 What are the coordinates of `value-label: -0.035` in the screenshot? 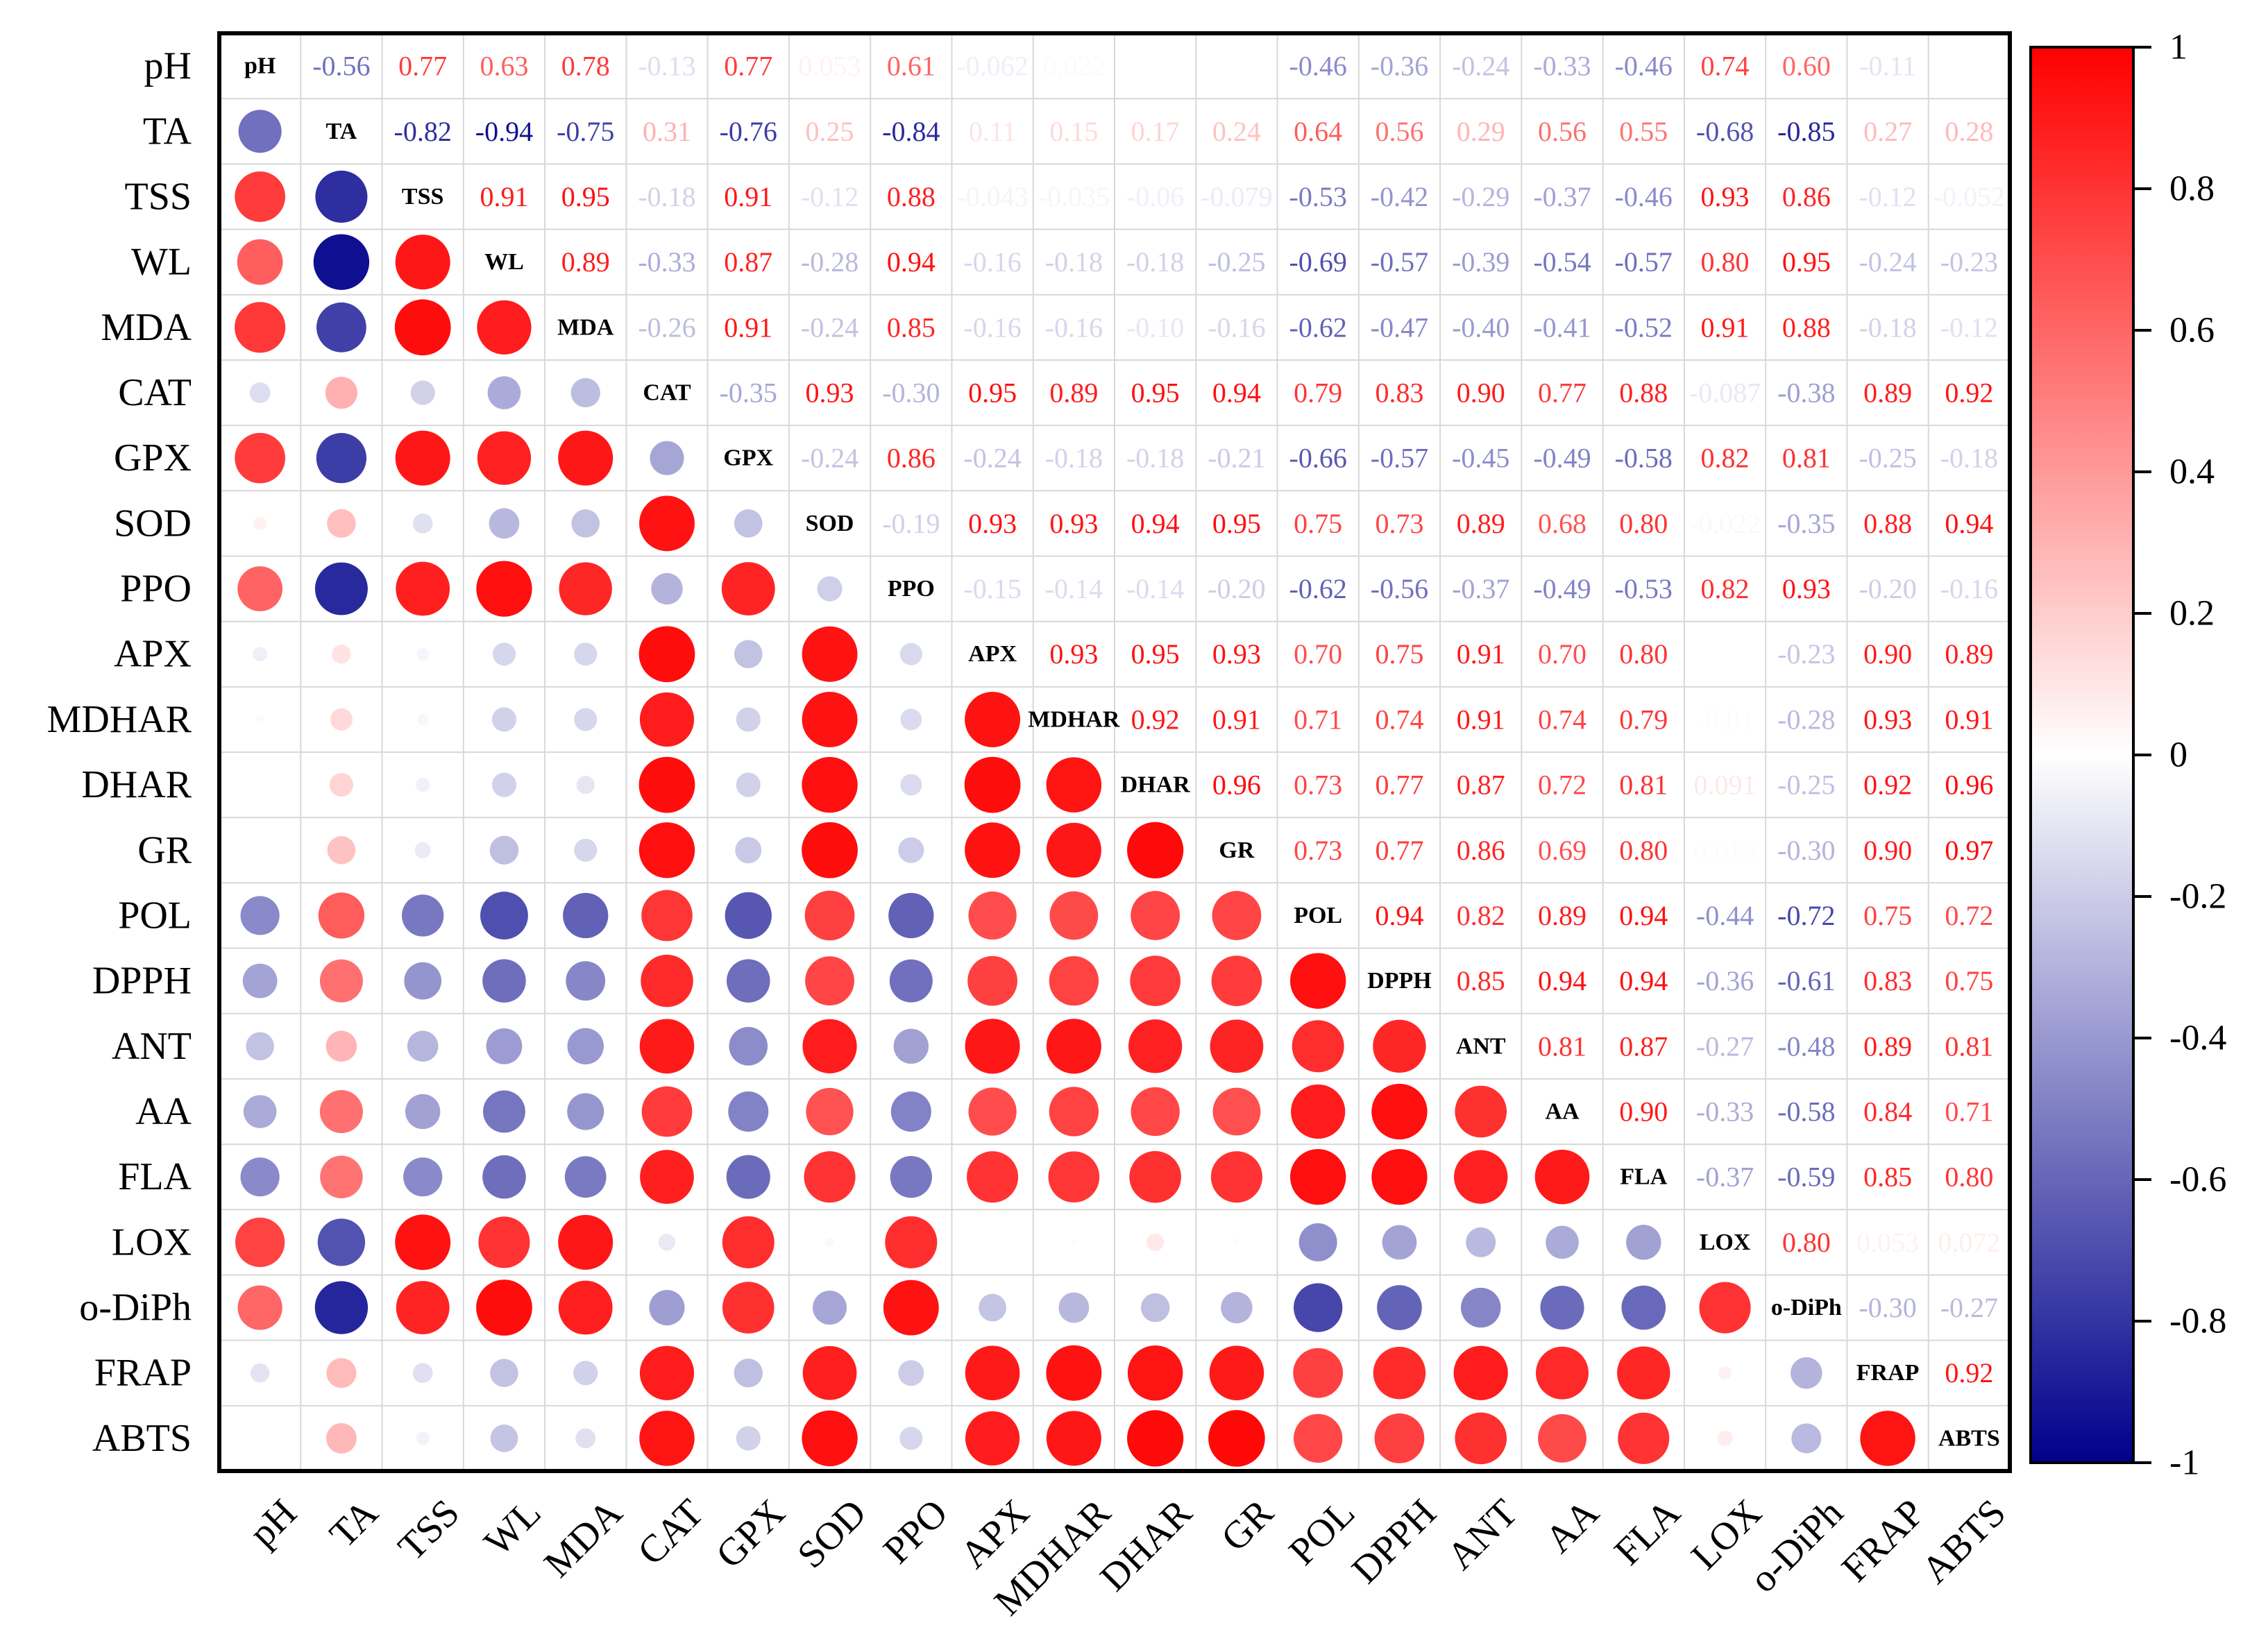 It's located at (1074, 196).